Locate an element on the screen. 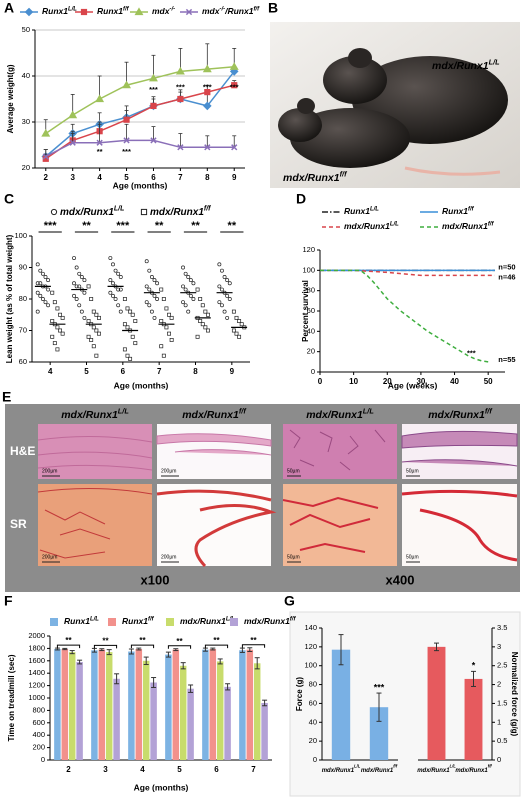 This screenshot has width=525, height=800. x-tick-label-part: mdx/Runx1 is located at coordinates (471, 771).